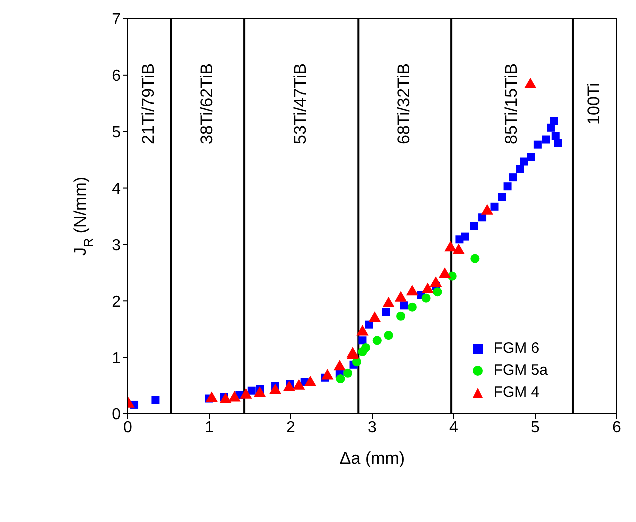  What do you see at coordinates (206, 104) in the screenshot?
I see `annotation: 38Ti/62TiB` at bounding box center [206, 104].